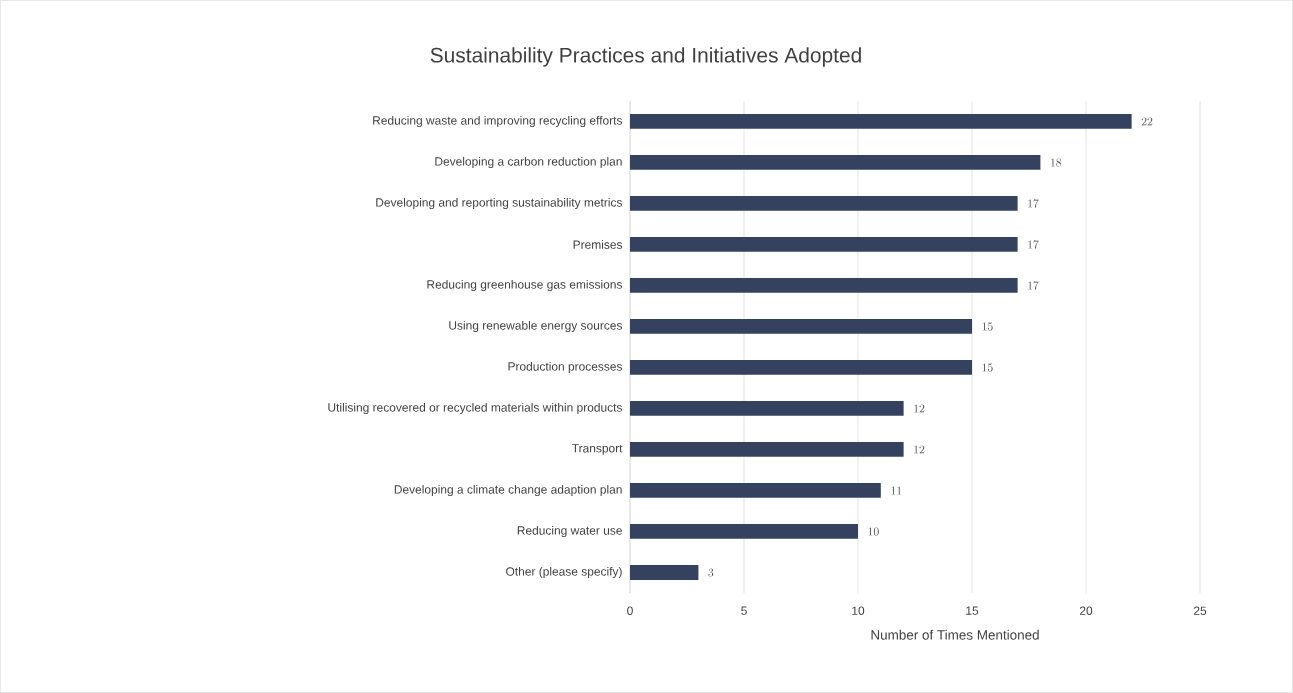 This screenshot has width=1293, height=693. I want to click on y-tick-label: Transport, so click(597, 449).